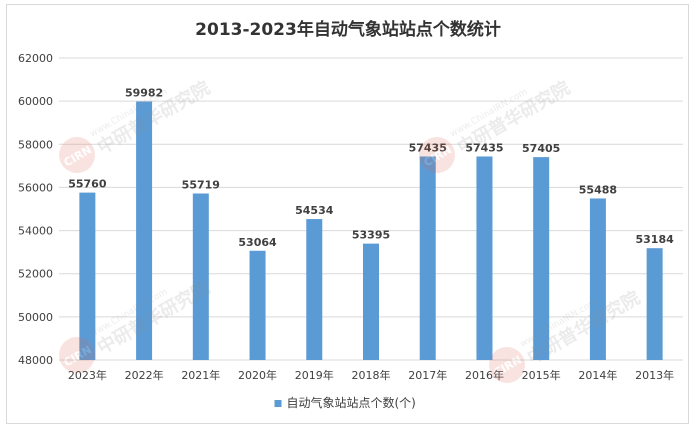 Image resolution: width=696 pixels, height=432 pixels. What do you see at coordinates (257, 242) in the screenshot?
I see `data-label: 53064` at bounding box center [257, 242].